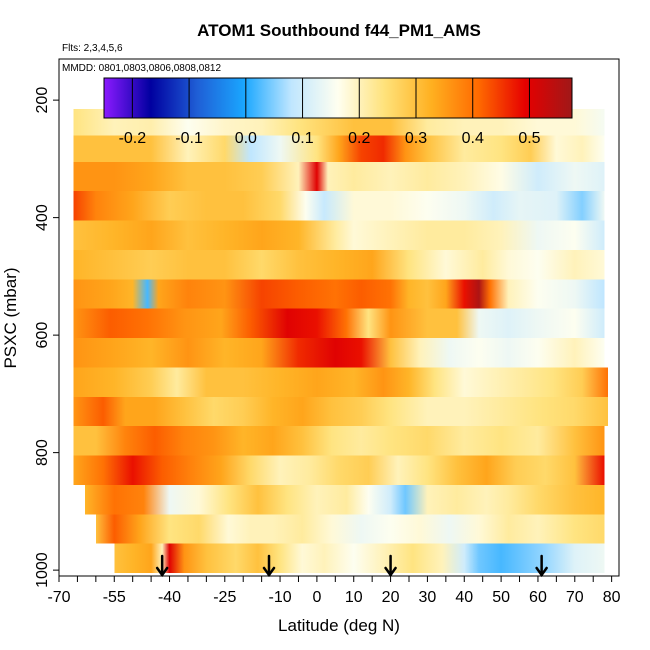 Image resolution: width=650 pixels, height=650 pixels. I want to click on colorbar-tick-label: 0.4, so click(473, 138).